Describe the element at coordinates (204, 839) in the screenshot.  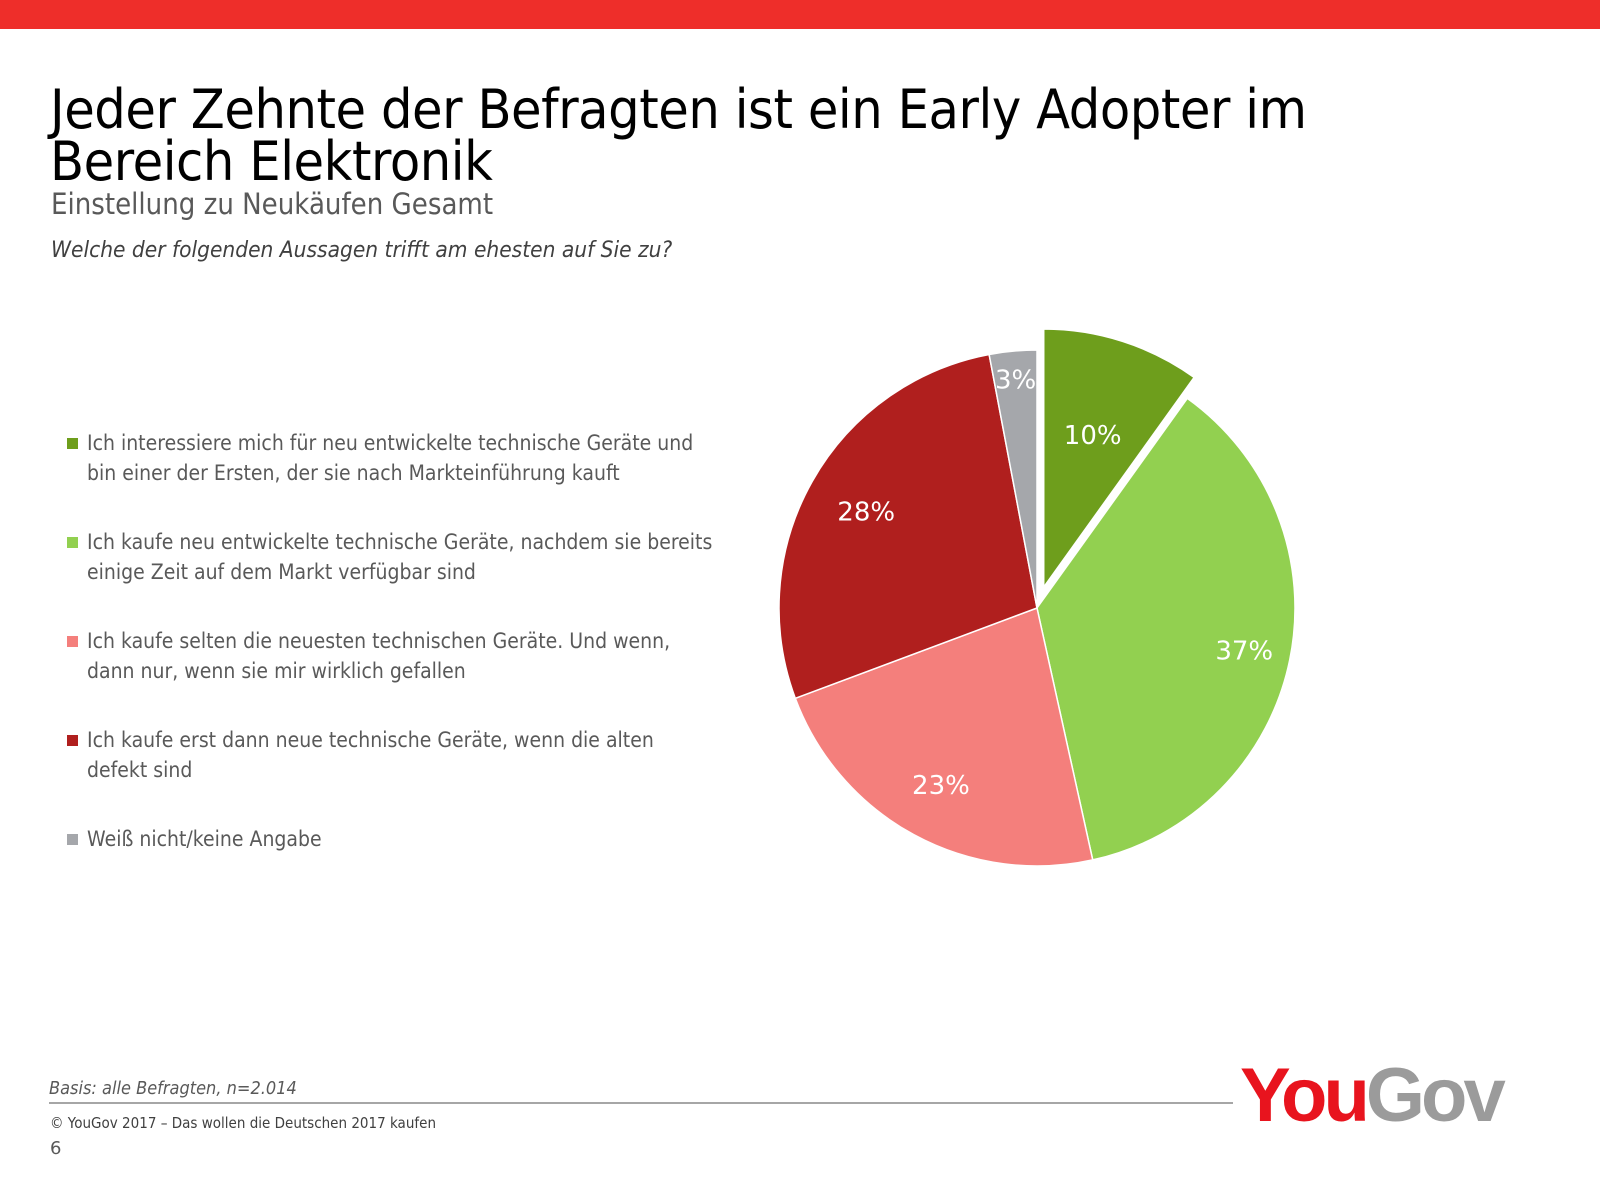
I see `legend-label-dontknow: Weiß nicht/keine Angabe` at that location.